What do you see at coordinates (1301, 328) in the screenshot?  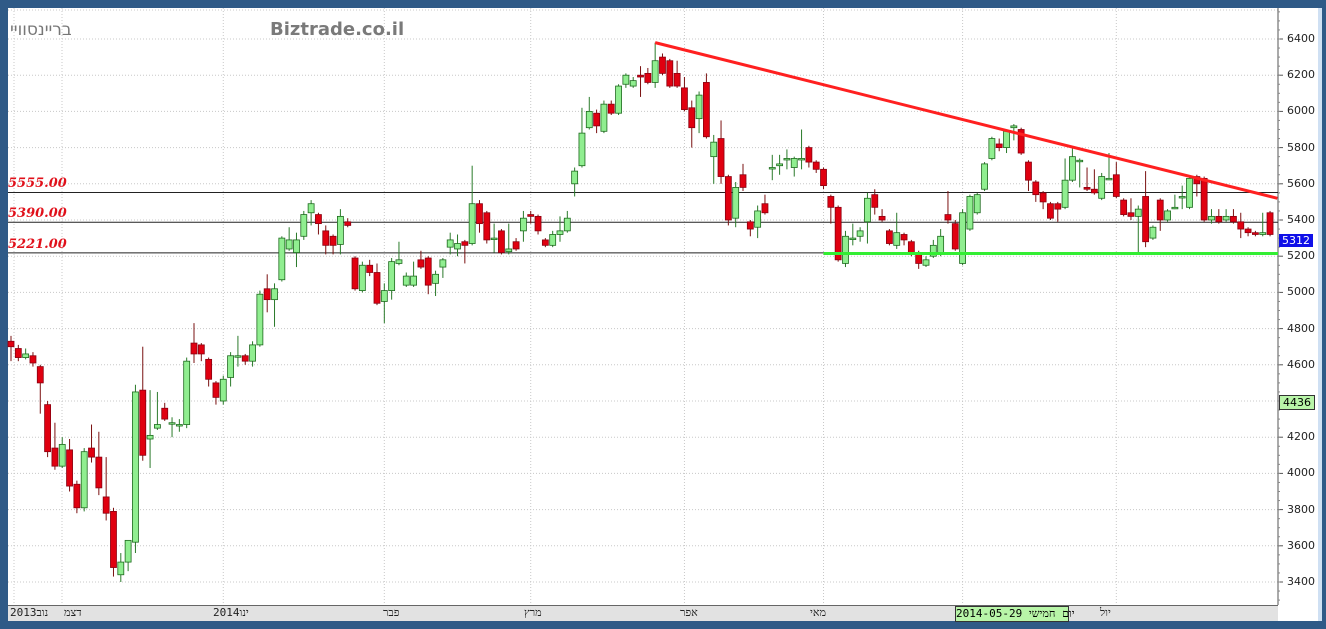 I see `y-tick-label: 4800` at bounding box center [1301, 328].